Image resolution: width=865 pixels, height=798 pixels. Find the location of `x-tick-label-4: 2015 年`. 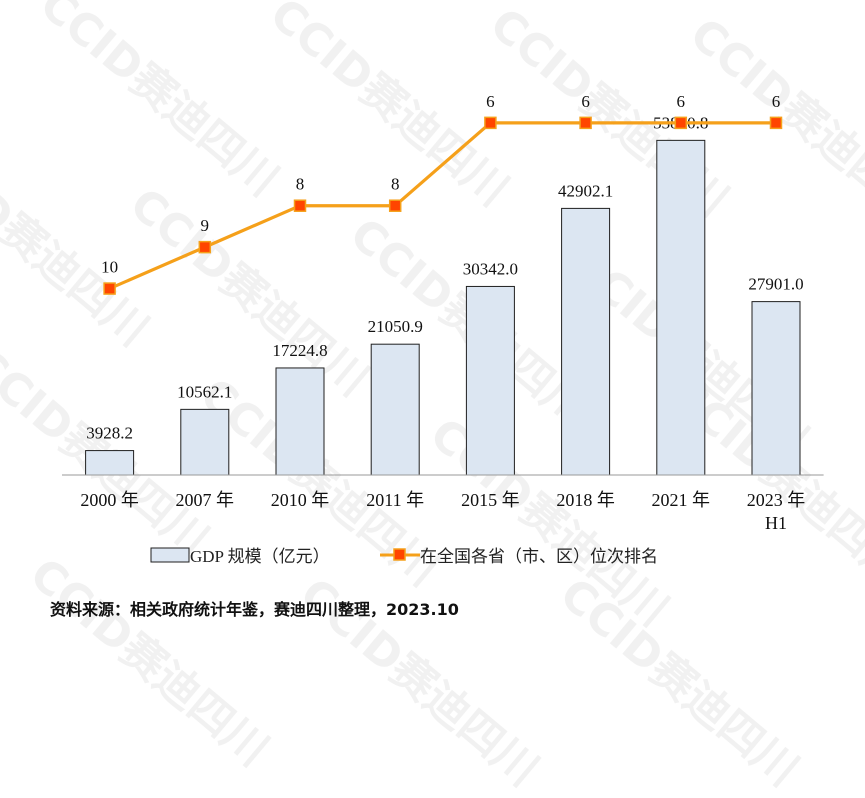

x-tick-label-4: 2015 年 is located at coordinates (490, 500).